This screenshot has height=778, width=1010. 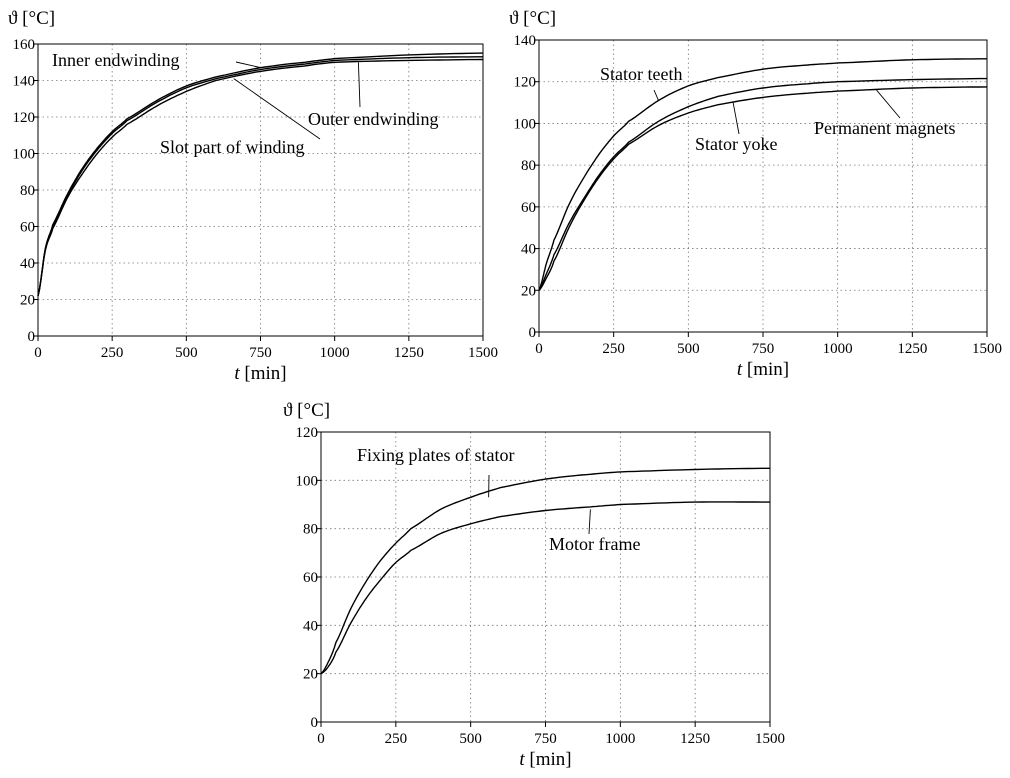 What do you see at coordinates (24, 45) in the screenshot?
I see `y-tick-label: 160` at bounding box center [24, 45].